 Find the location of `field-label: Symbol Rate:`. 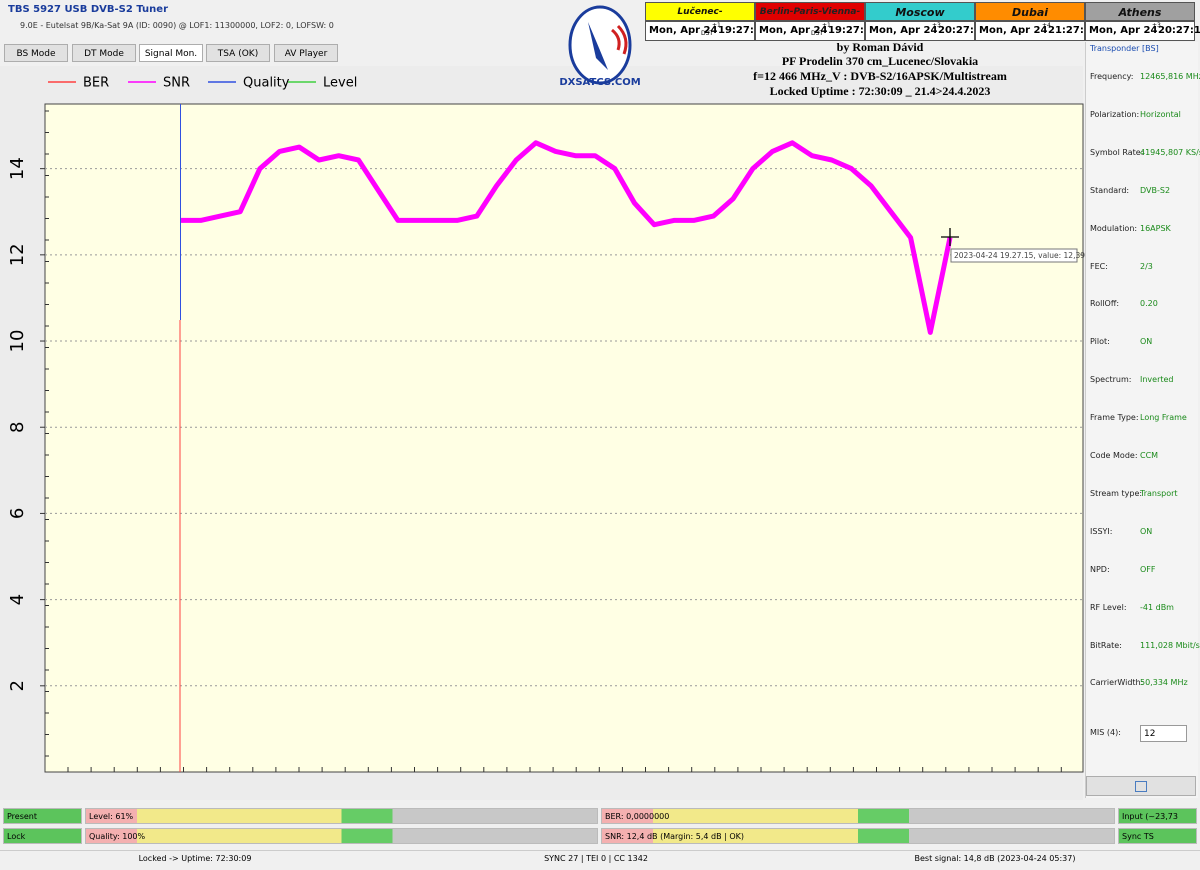

field-label: Symbol Rate: is located at coordinates (1117, 152).